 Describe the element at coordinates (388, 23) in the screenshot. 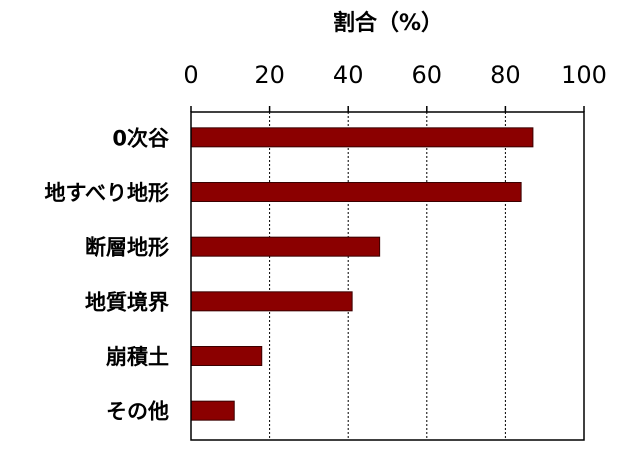

I see `x-axis-title: 割合（%）` at that location.